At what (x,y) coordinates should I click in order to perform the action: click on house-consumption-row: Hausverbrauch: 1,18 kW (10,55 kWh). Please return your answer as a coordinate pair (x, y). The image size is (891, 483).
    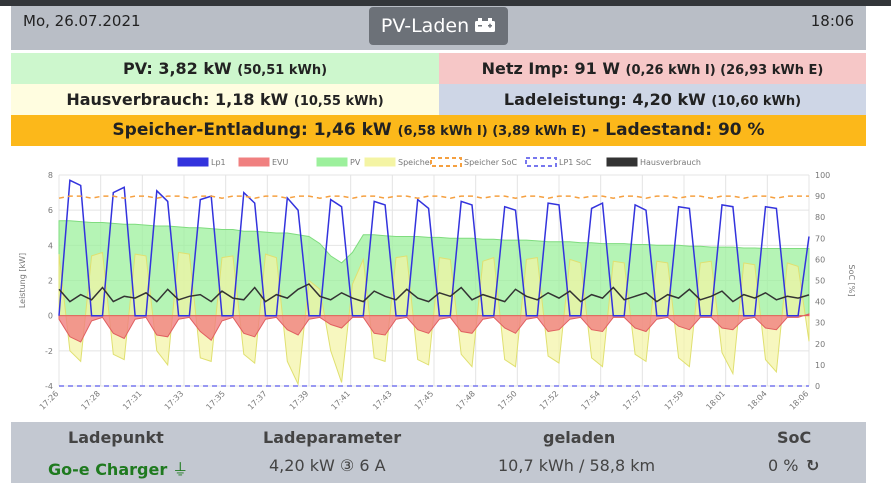
    Looking at the image, I should click on (225, 99).